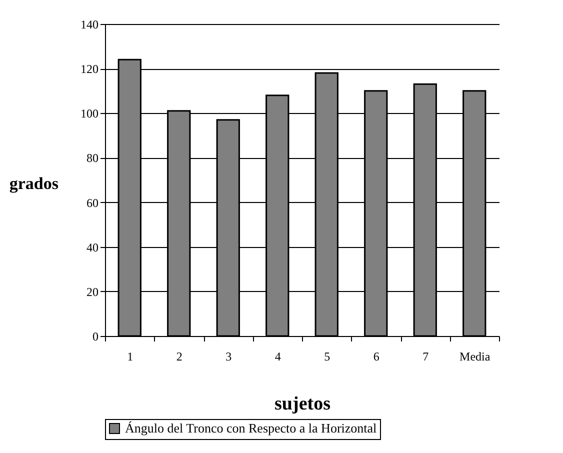 This screenshot has width=563, height=453. Describe the element at coordinates (89, 25) in the screenshot. I see `y-tick-label: 140` at that location.